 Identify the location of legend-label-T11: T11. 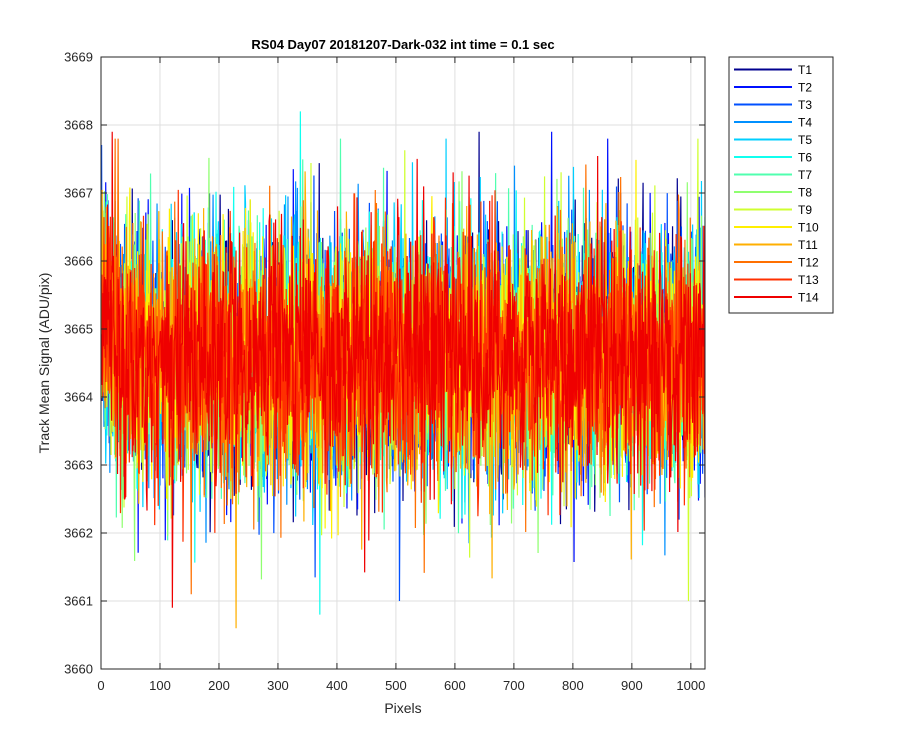
(808, 245).